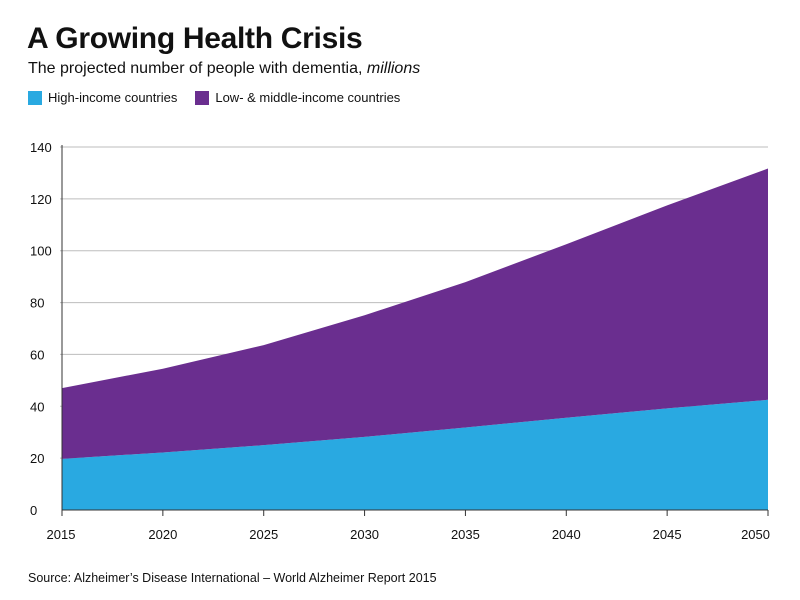 Image resolution: width=800 pixels, height=600 pixels. I want to click on y-tick-label-120: 120, so click(41, 199).